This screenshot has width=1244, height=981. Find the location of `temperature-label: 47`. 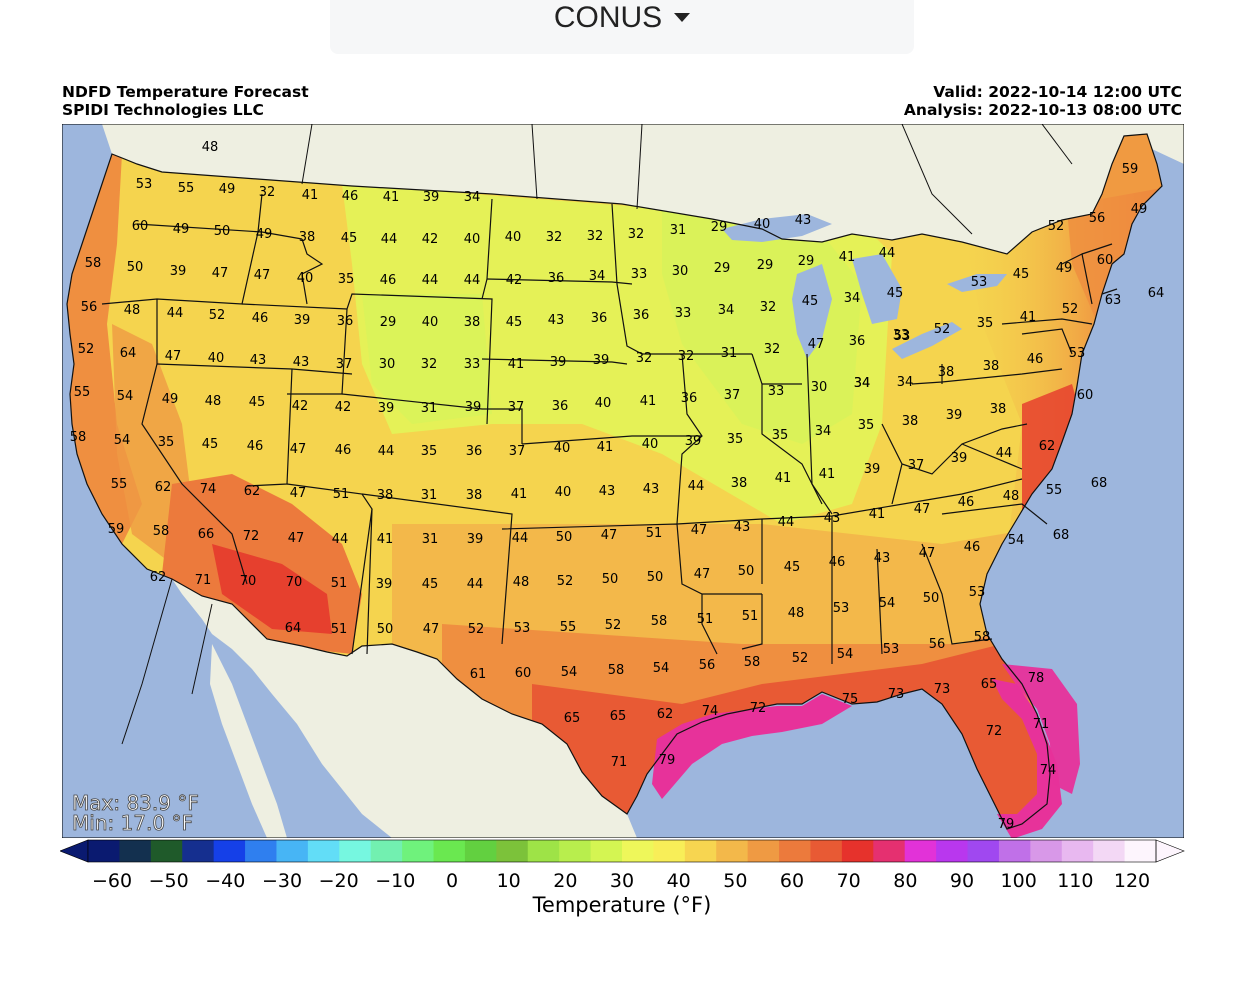

temperature-label: 47 is located at coordinates (702, 574).